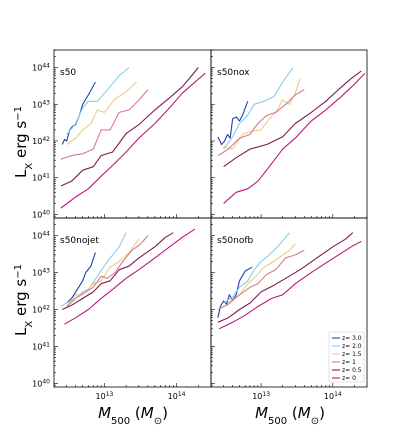 The height and width of the screenshot is (436, 415). I want to click on panel-s50nox: s50nox, so click(289, 134).